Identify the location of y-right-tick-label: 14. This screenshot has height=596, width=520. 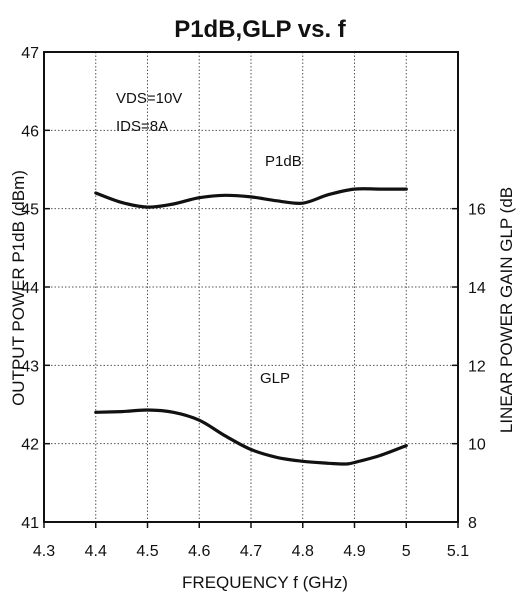
(477, 288).